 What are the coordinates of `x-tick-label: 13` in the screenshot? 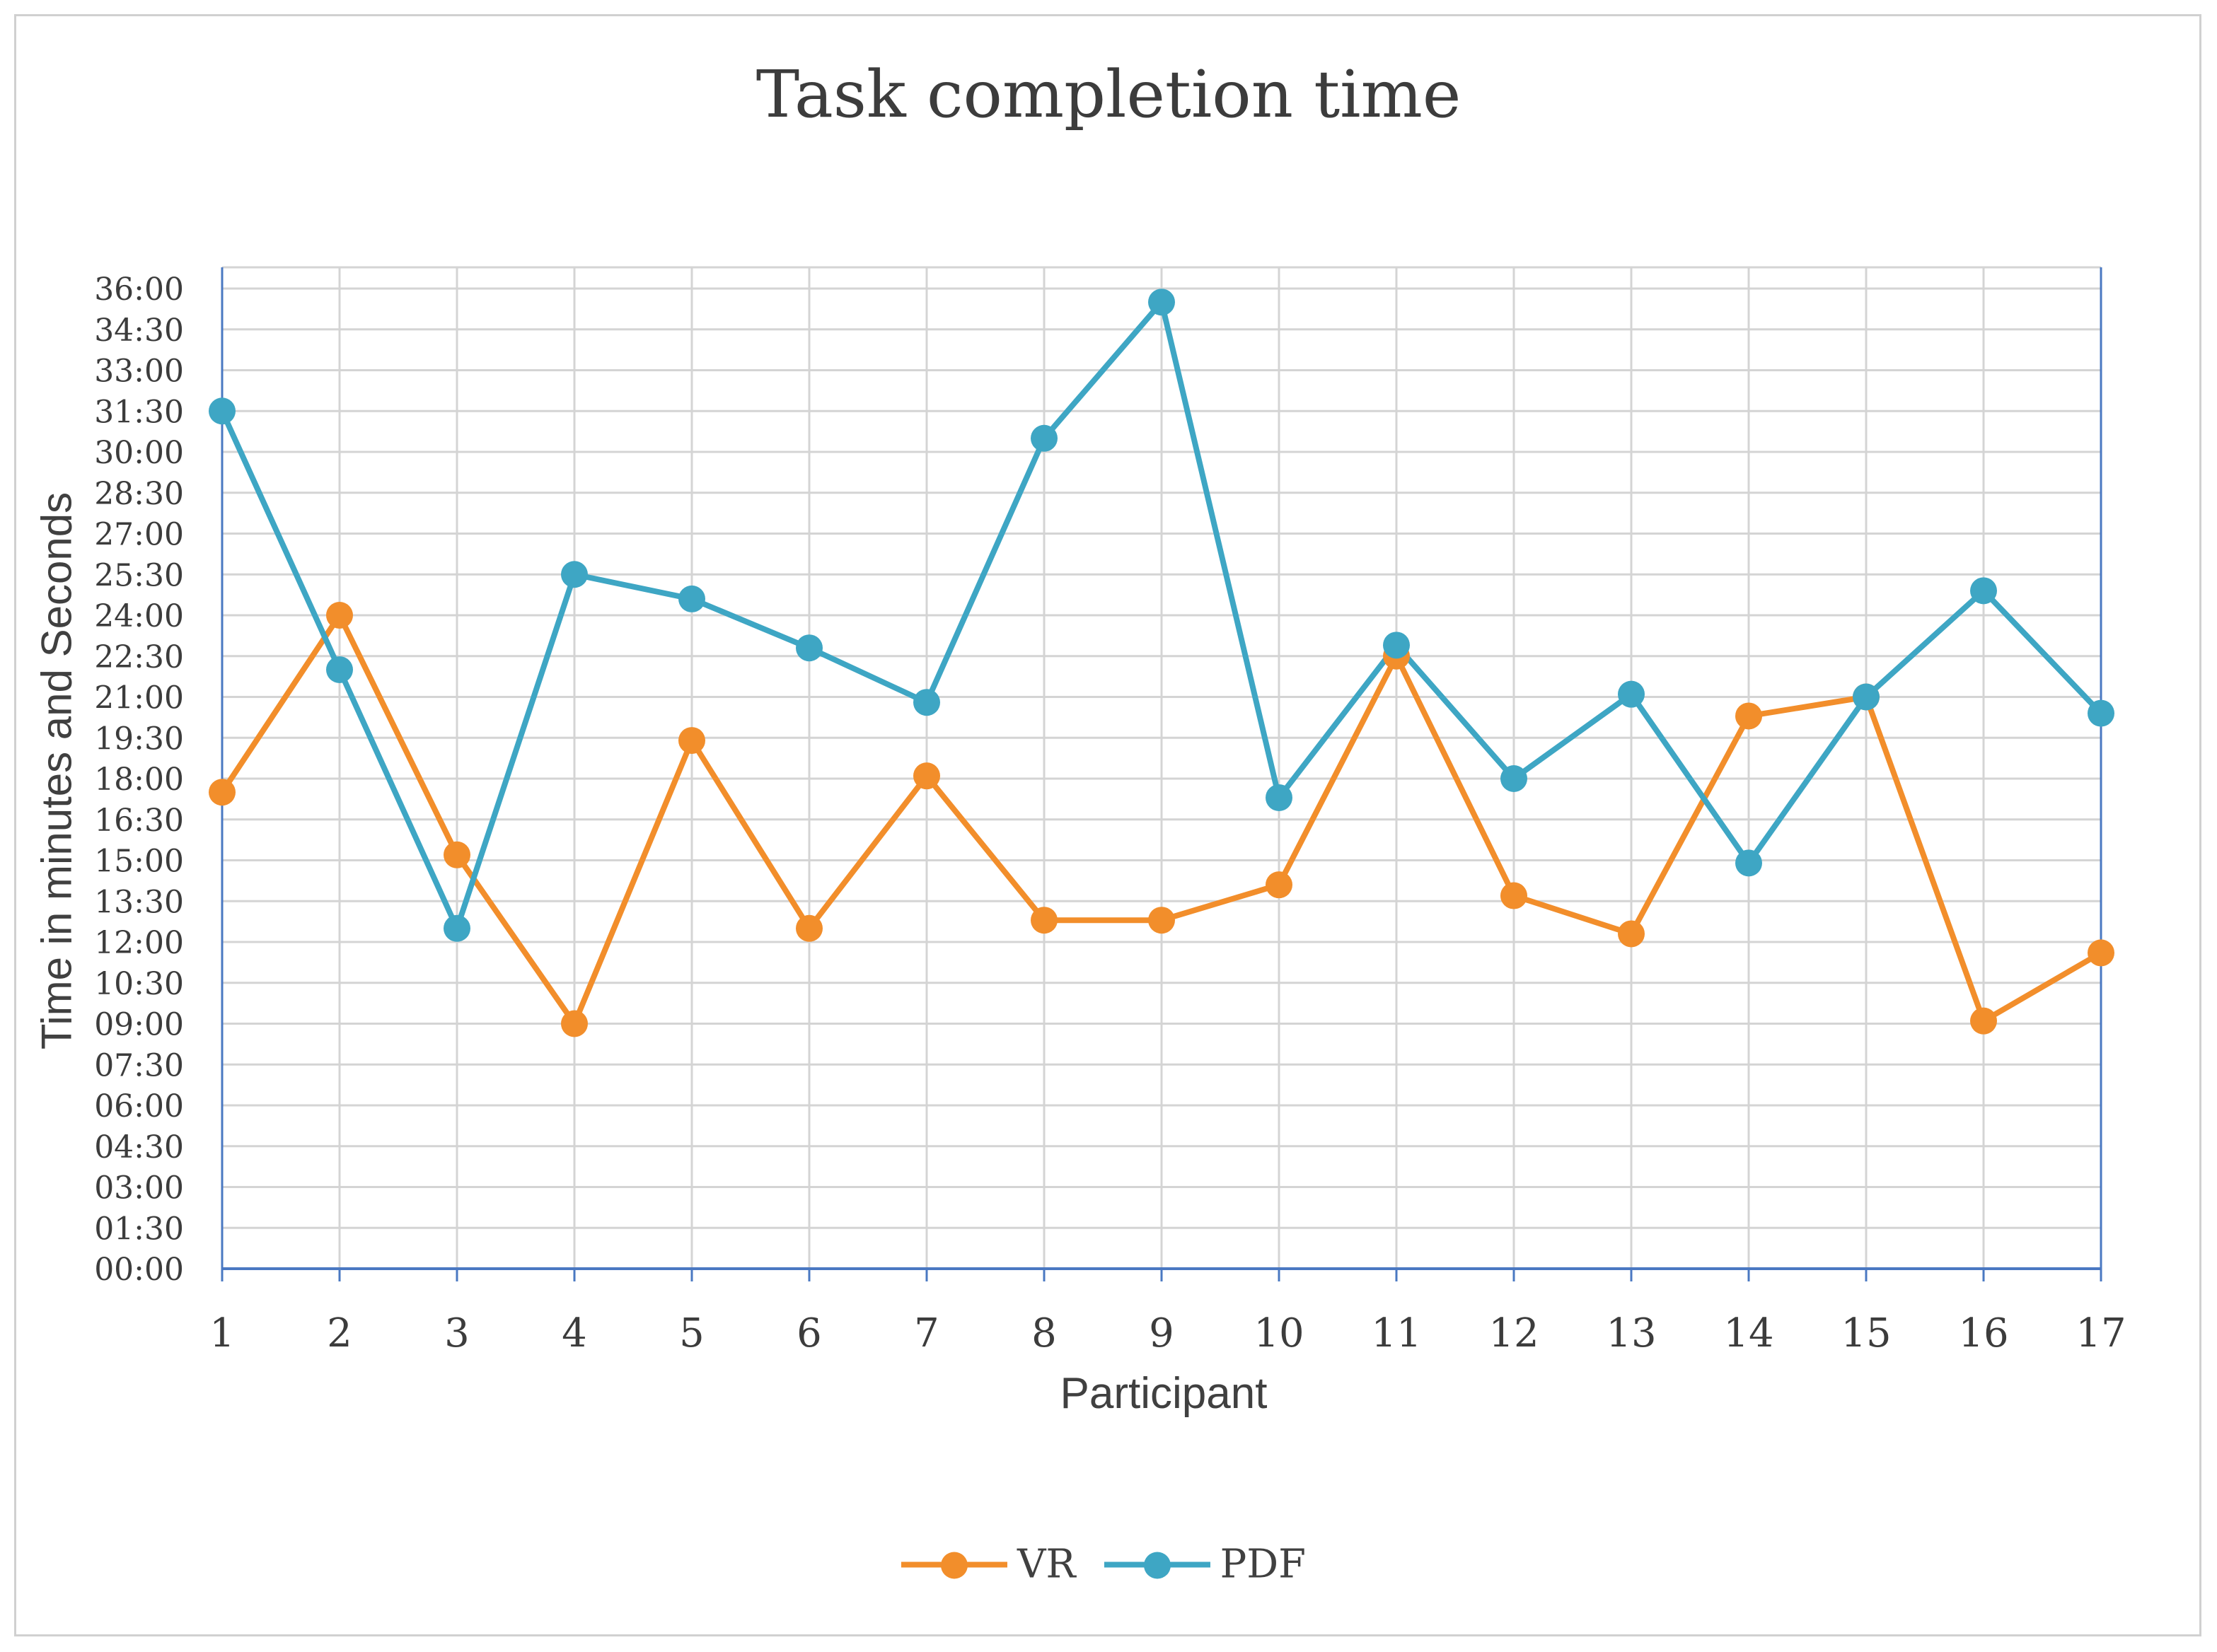 It's located at (1631, 1333).